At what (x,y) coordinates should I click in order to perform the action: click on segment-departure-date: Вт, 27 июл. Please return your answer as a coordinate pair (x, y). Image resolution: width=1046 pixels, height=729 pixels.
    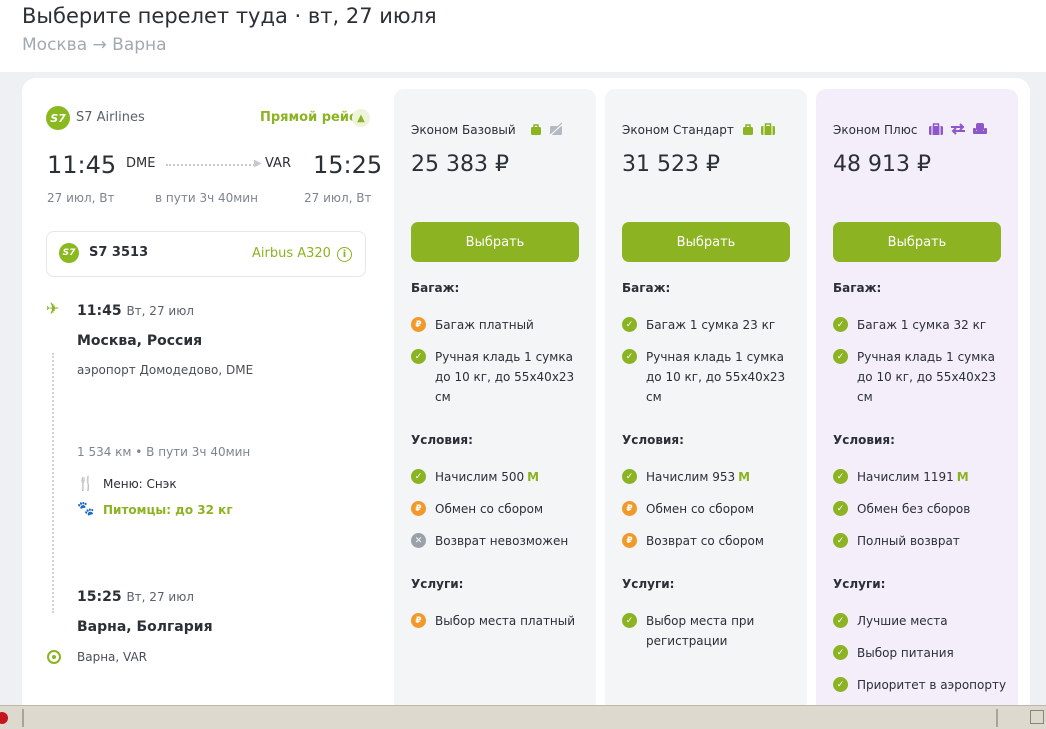
    Looking at the image, I should click on (160, 311).